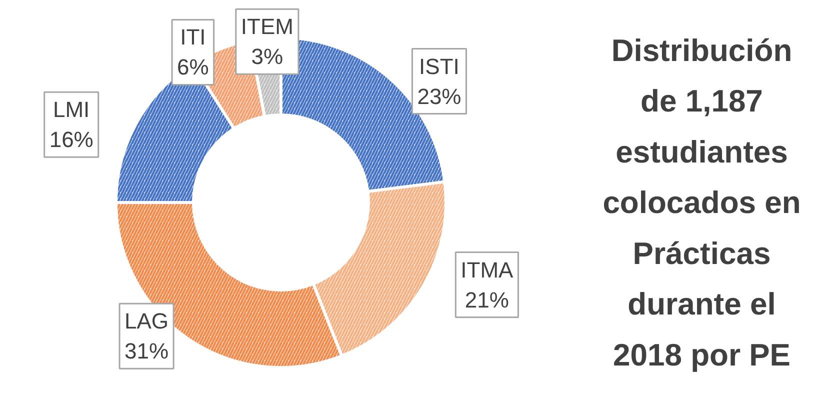 The height and width of the screenshot is (404, 825). Describe the element at coordinates (146, 321) in the screenshot. I see `slice-label: LAG` at that location.